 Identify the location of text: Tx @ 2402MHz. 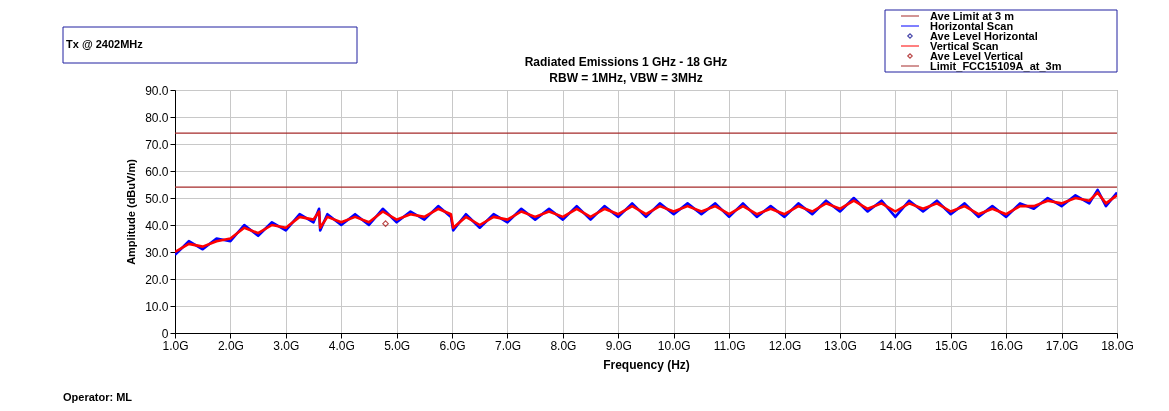
(105, 44).